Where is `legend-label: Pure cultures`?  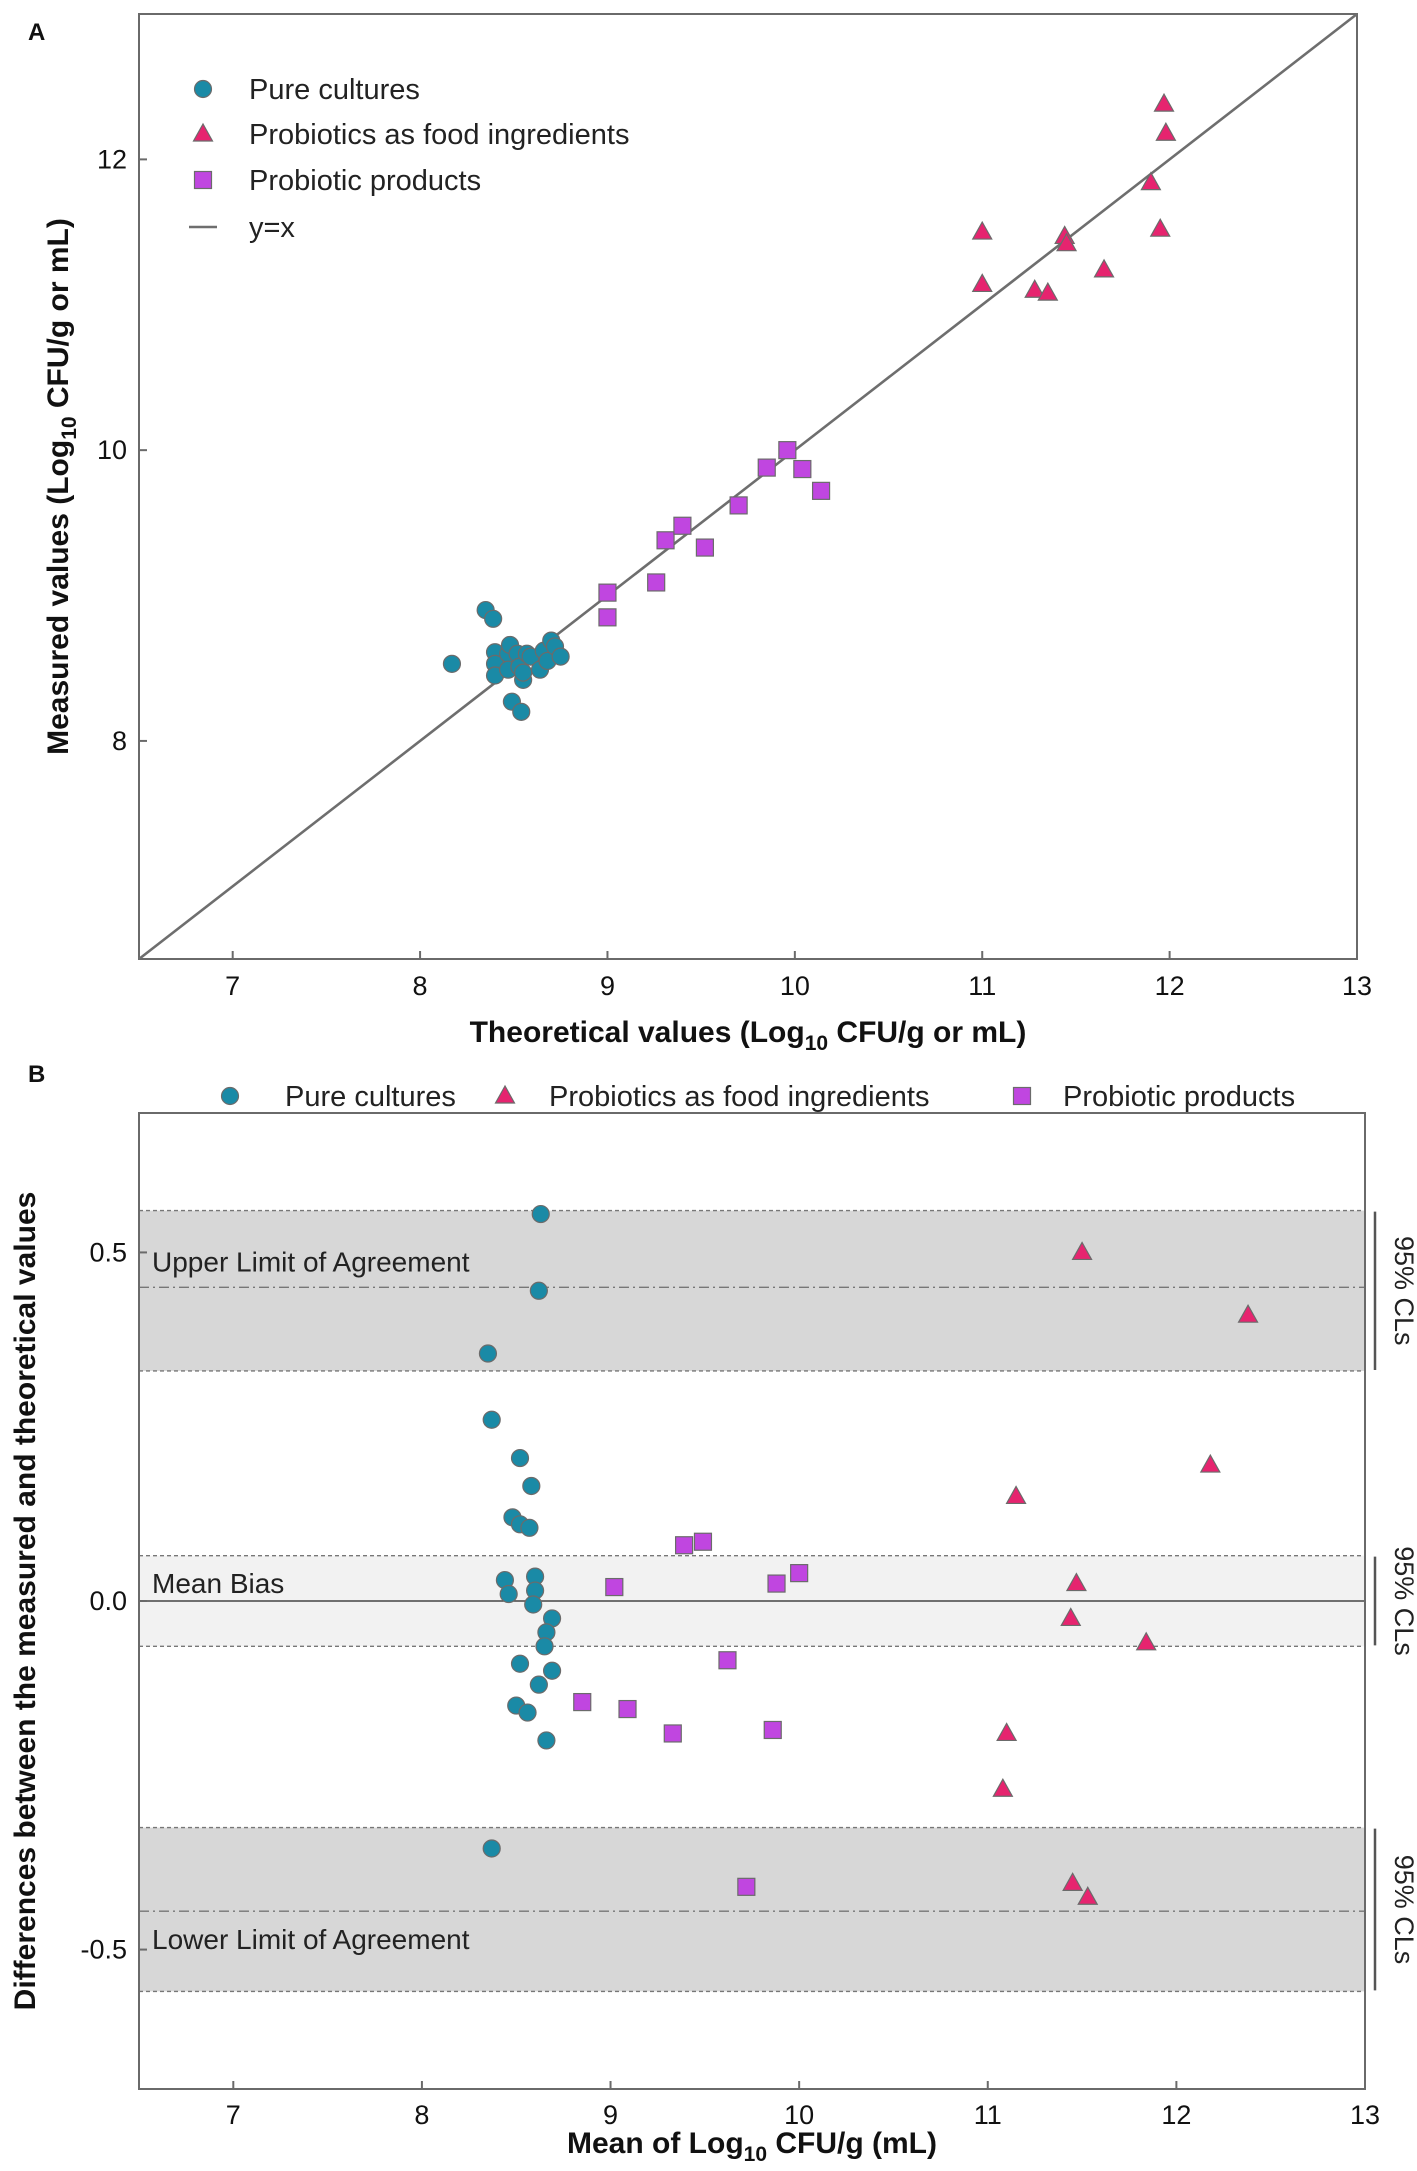 legend-label: Pure cultures is located at coordinates (370, 1097).